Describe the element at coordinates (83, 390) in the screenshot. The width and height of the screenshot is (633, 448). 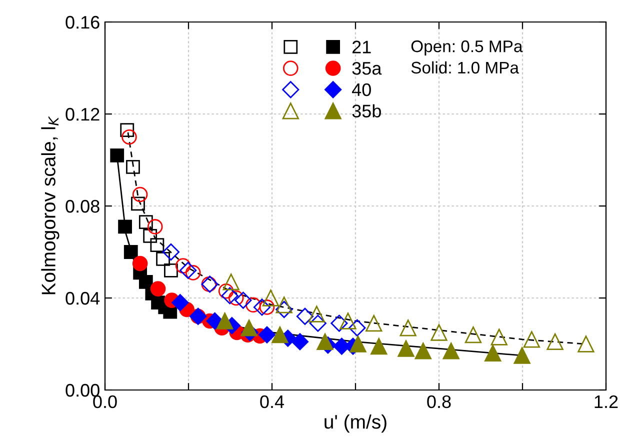
I see `y-tick-label: 0.00` at that location.